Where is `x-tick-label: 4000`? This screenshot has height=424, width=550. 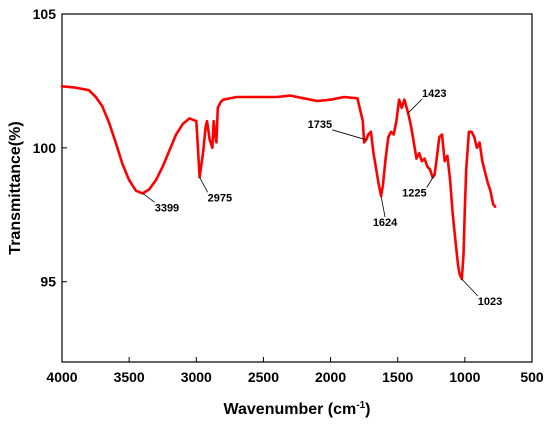
x-tick-label: 4000 is located at coordinates (61, 377).